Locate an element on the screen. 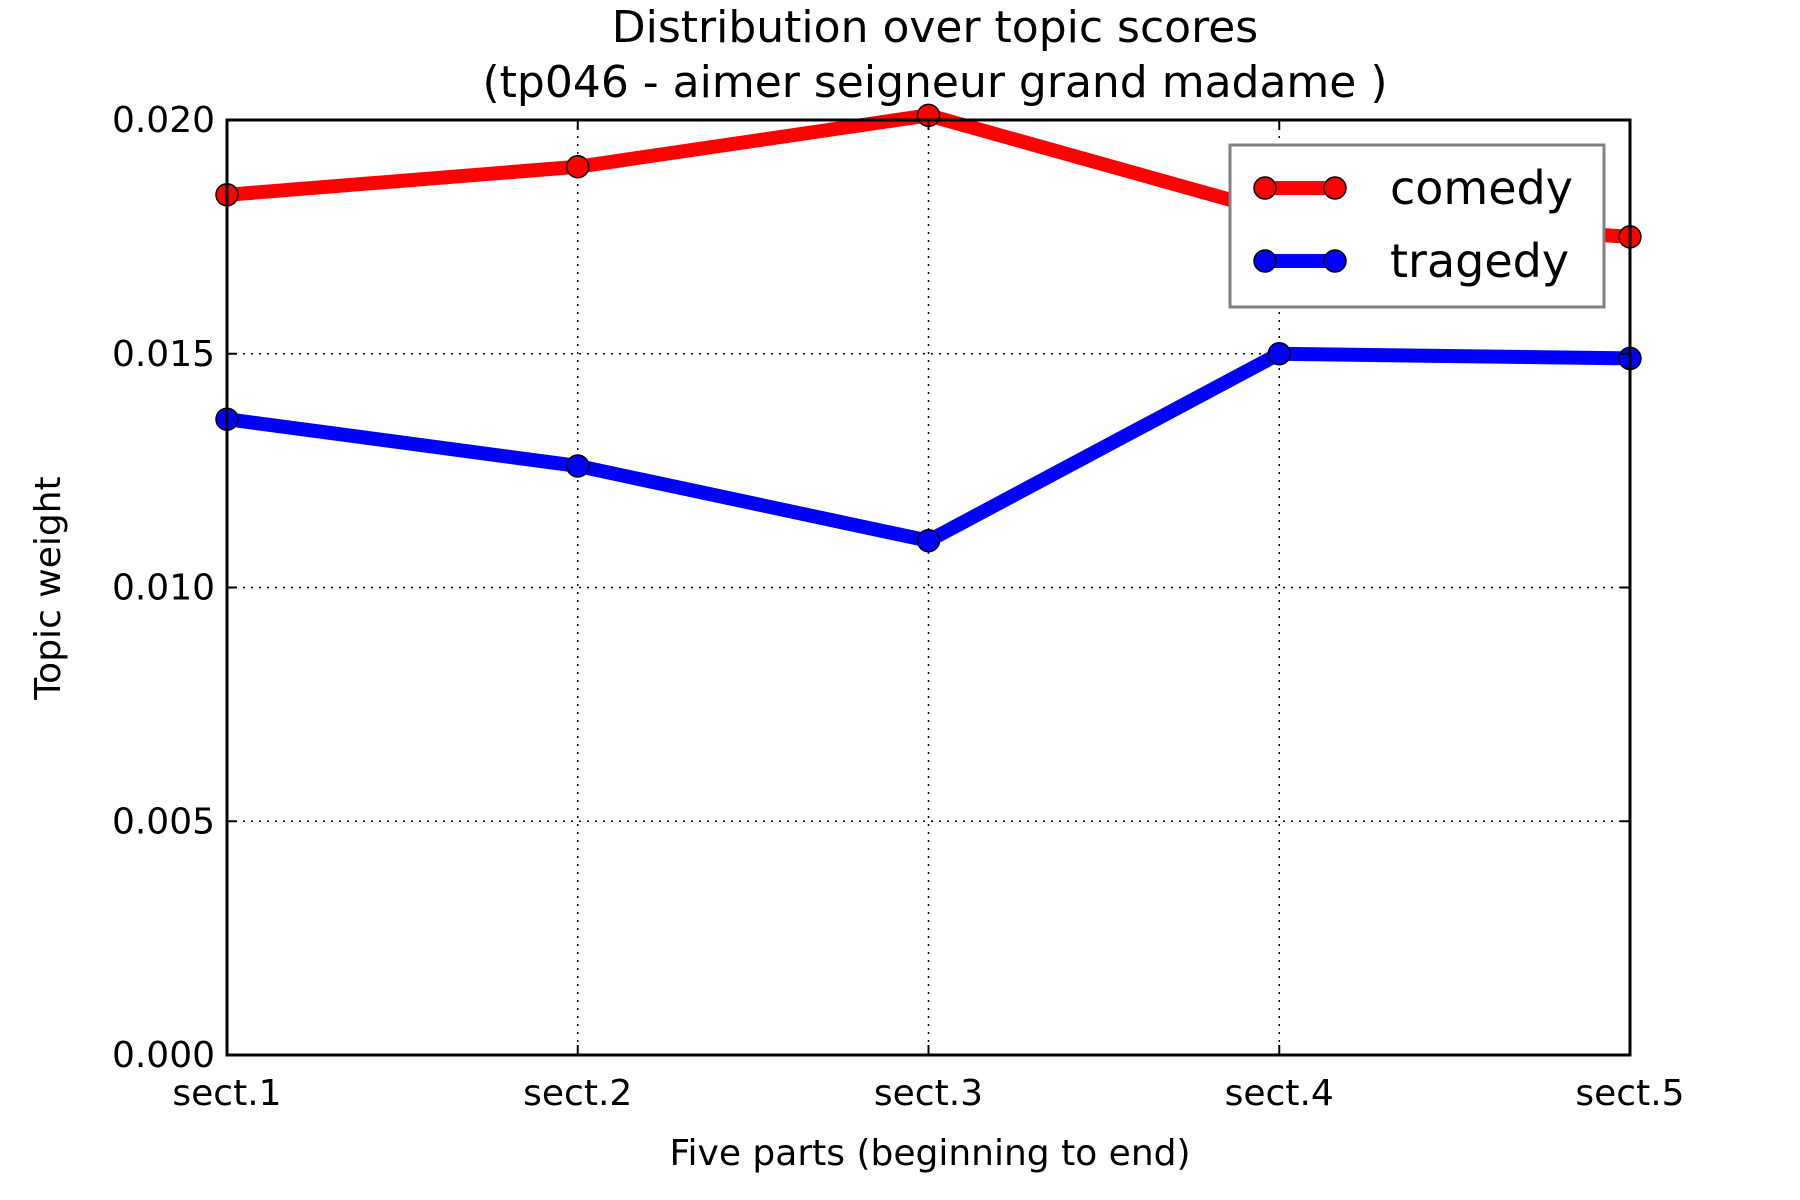 This screenshot has height=1200, width=1800. x-tick-label: sect.4 is located at coordinates (1279, 1093).